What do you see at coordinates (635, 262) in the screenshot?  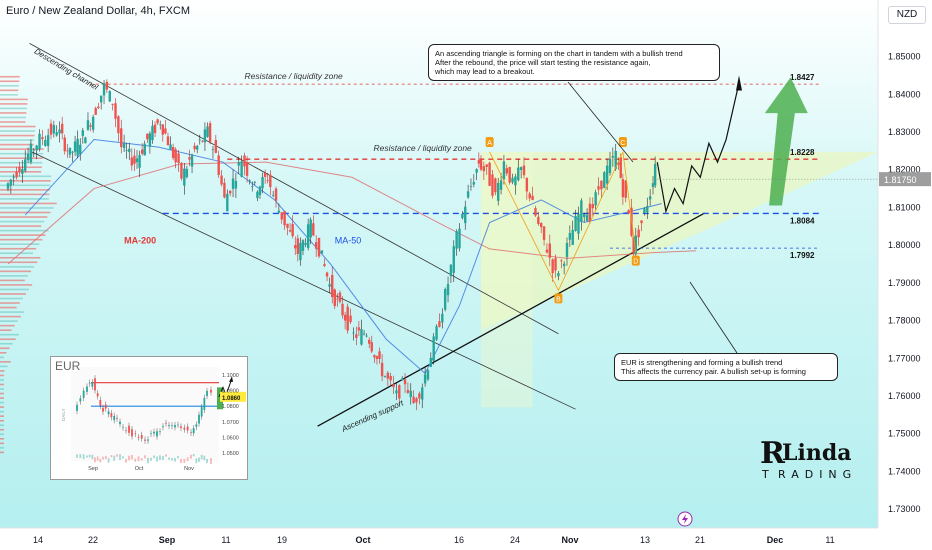 I see `pattern-point-label-D: D` at bounding box center [635, 262].